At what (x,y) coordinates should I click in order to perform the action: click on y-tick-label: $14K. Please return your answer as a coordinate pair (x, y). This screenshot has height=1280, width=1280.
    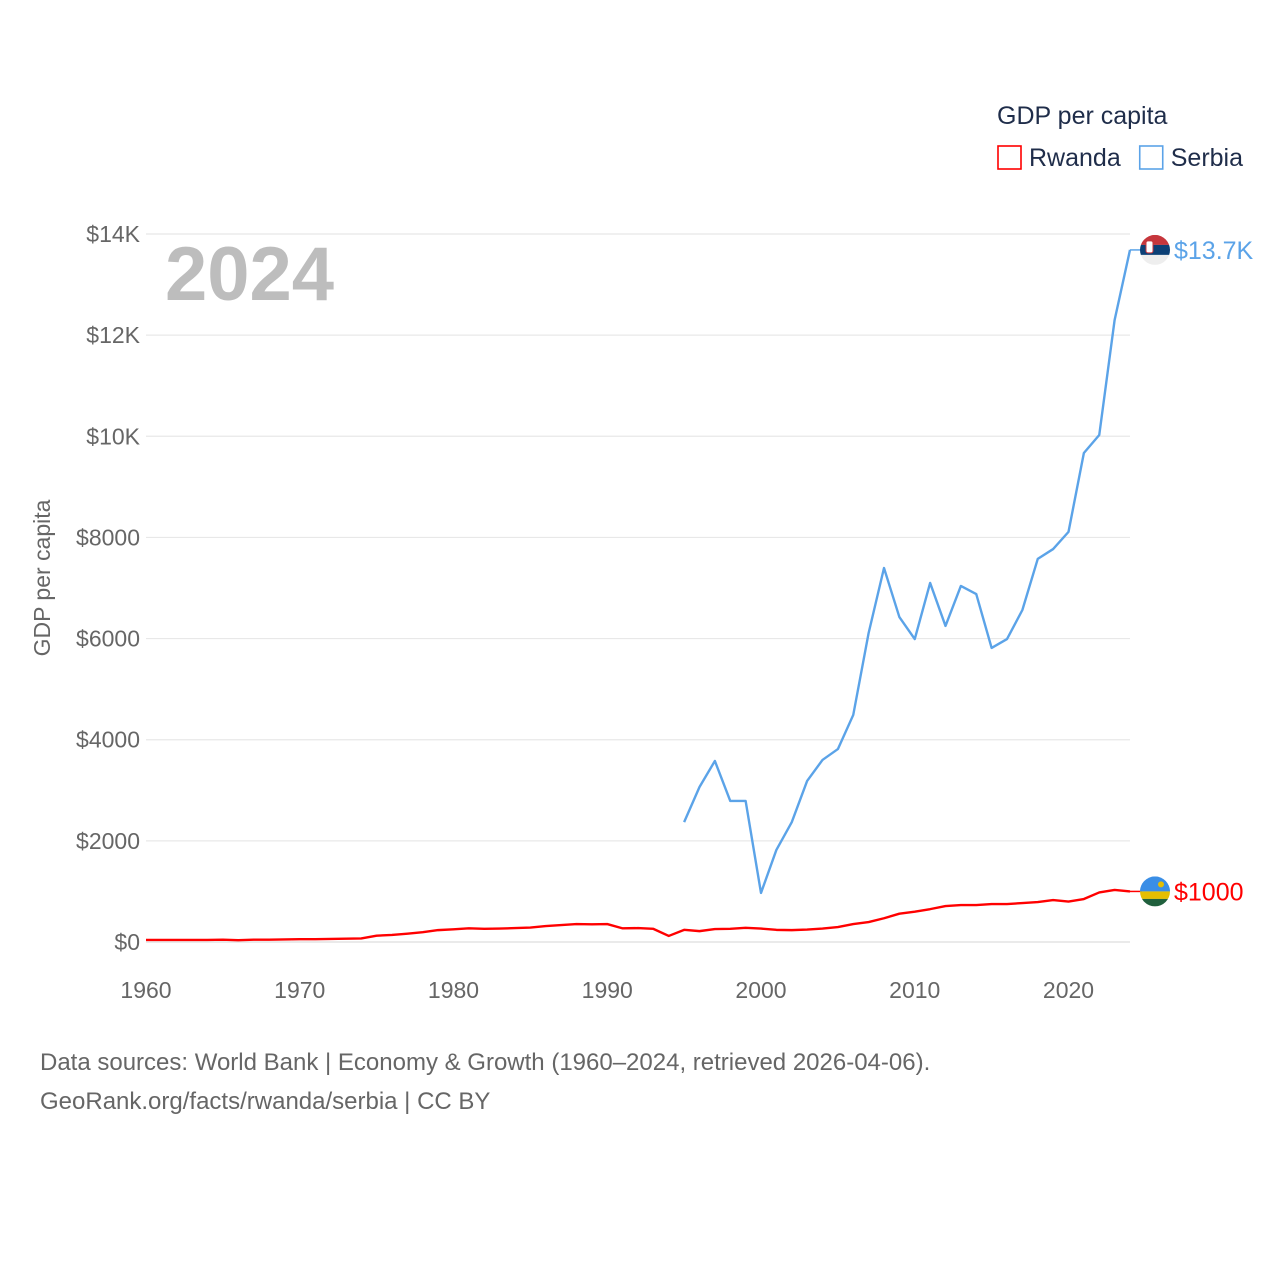
    Looking at the image, I should click on (113, 234).